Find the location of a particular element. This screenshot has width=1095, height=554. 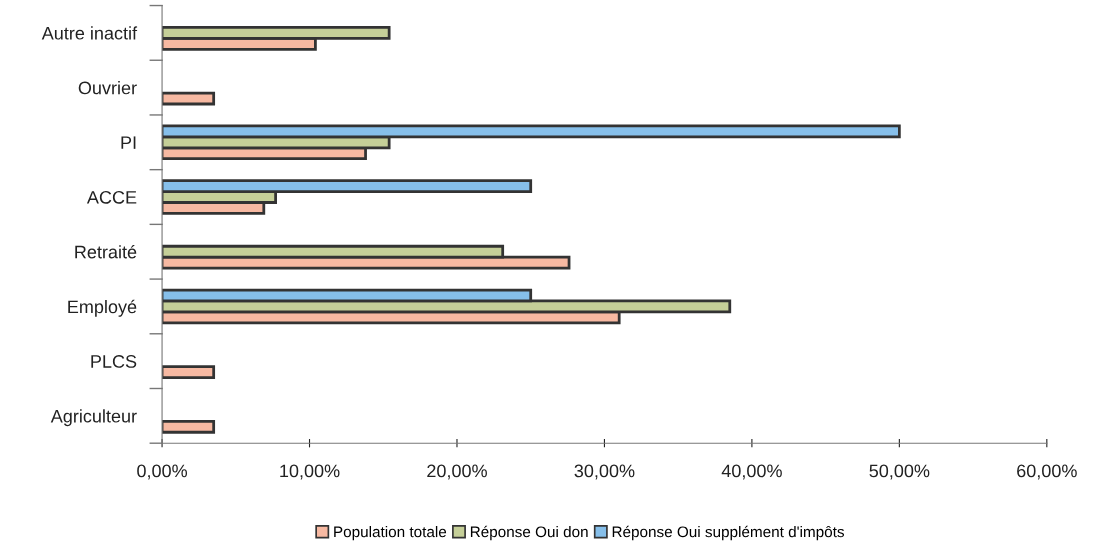

y-tick-label: Ouvrier is located at coordinates (107, 88).